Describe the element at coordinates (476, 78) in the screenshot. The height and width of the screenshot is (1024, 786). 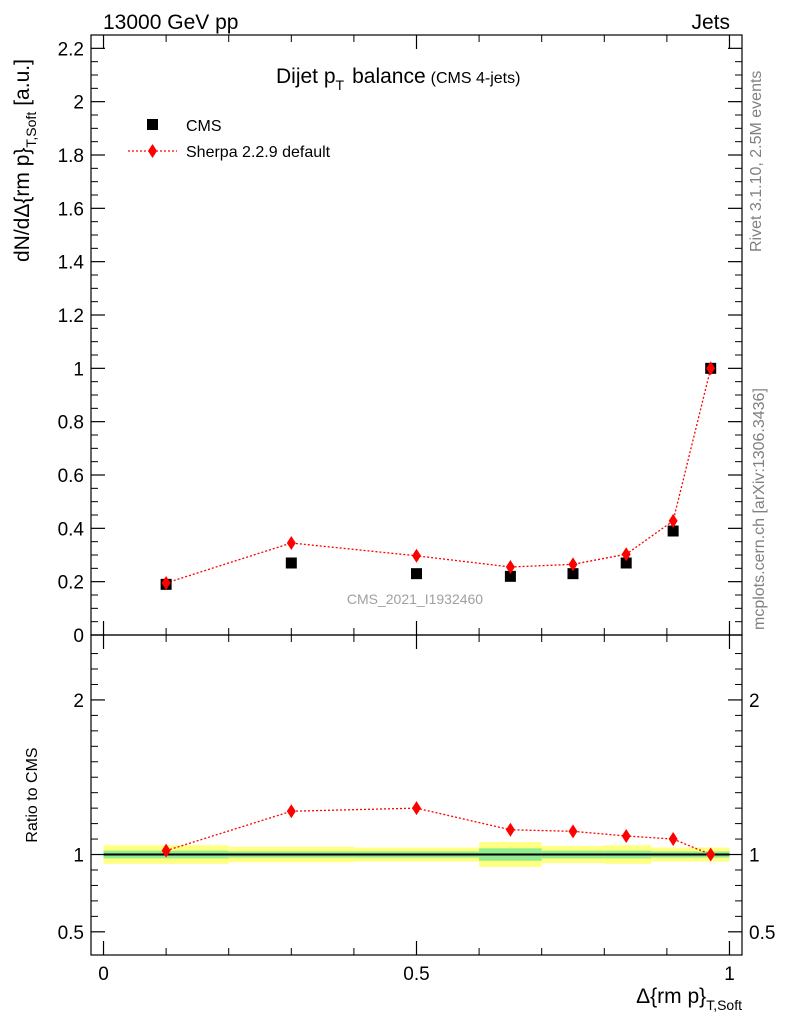
I see `plot-title-note: (CMS 4-jets)` at that location.